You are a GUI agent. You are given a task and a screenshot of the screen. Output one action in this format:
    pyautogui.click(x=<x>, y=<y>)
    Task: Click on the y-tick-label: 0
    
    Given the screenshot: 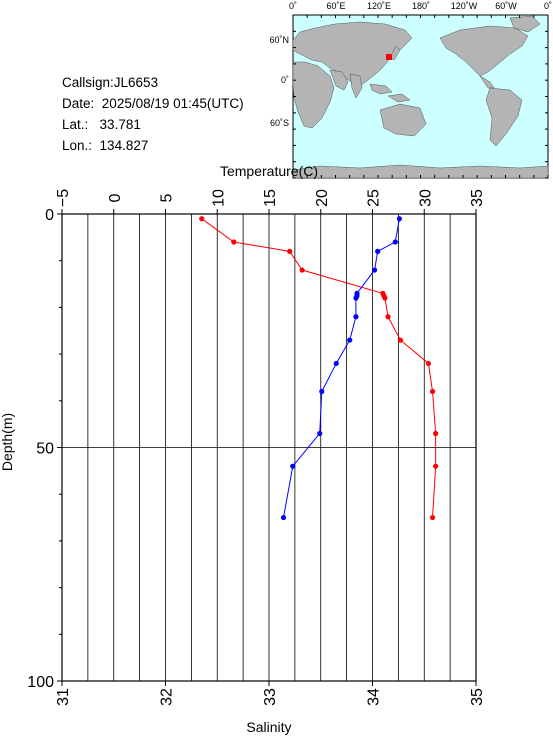 What is the action you would take?
    pyautogui.click(x=49, y=215)
    